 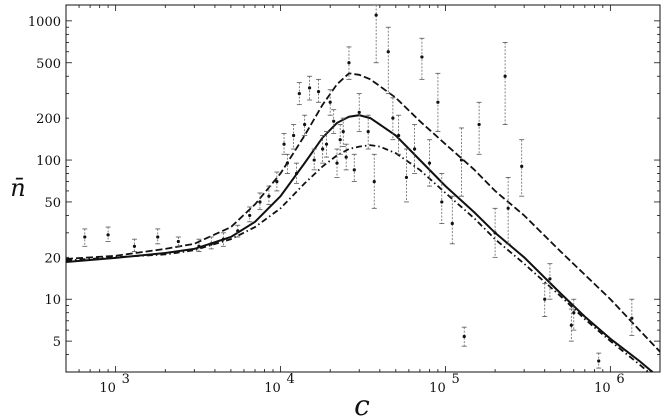 What do you see at coordinates (44, 22) in the screenshot?
I see `y-tick-label: 1000` at bounding box center [44, 22].